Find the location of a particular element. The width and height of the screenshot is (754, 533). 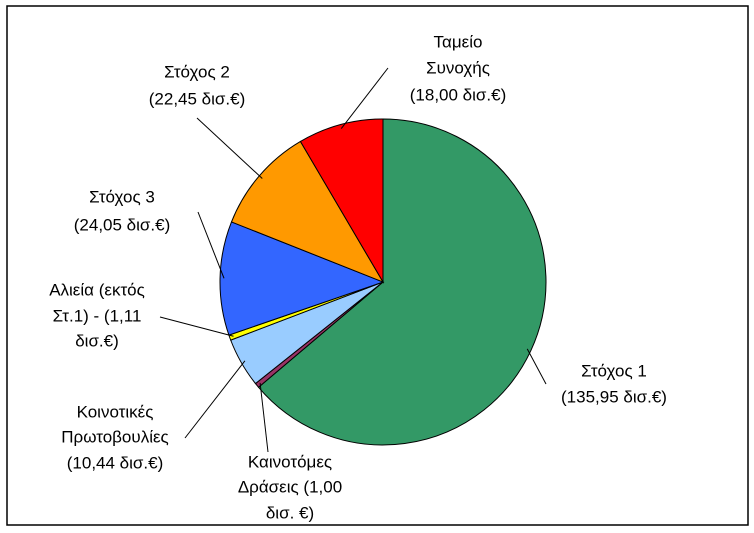

slice-label: Στόχος 1 is located at coordinates (614, 370).